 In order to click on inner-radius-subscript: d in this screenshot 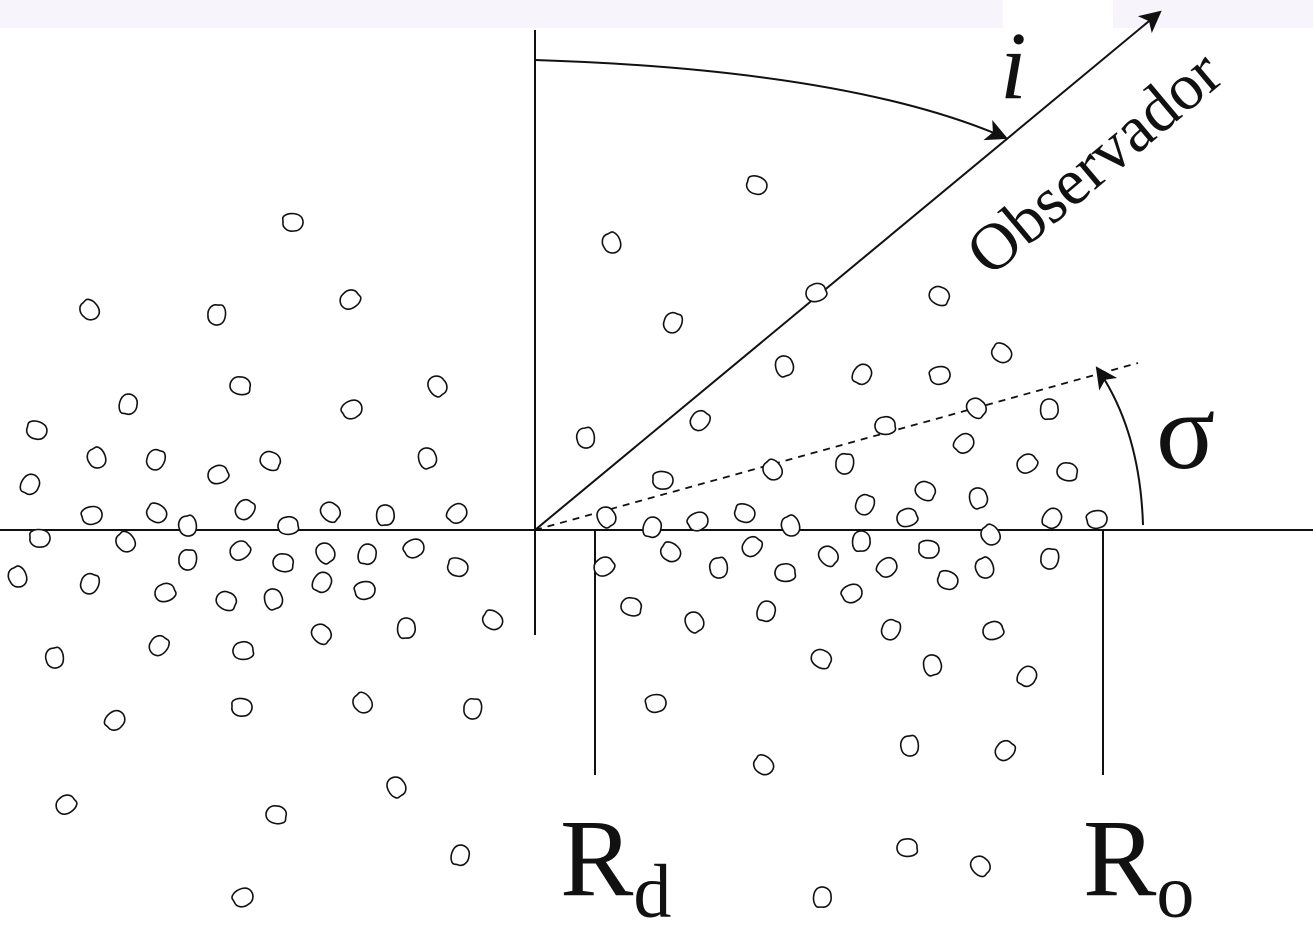, I will do `click(652, 889)`.